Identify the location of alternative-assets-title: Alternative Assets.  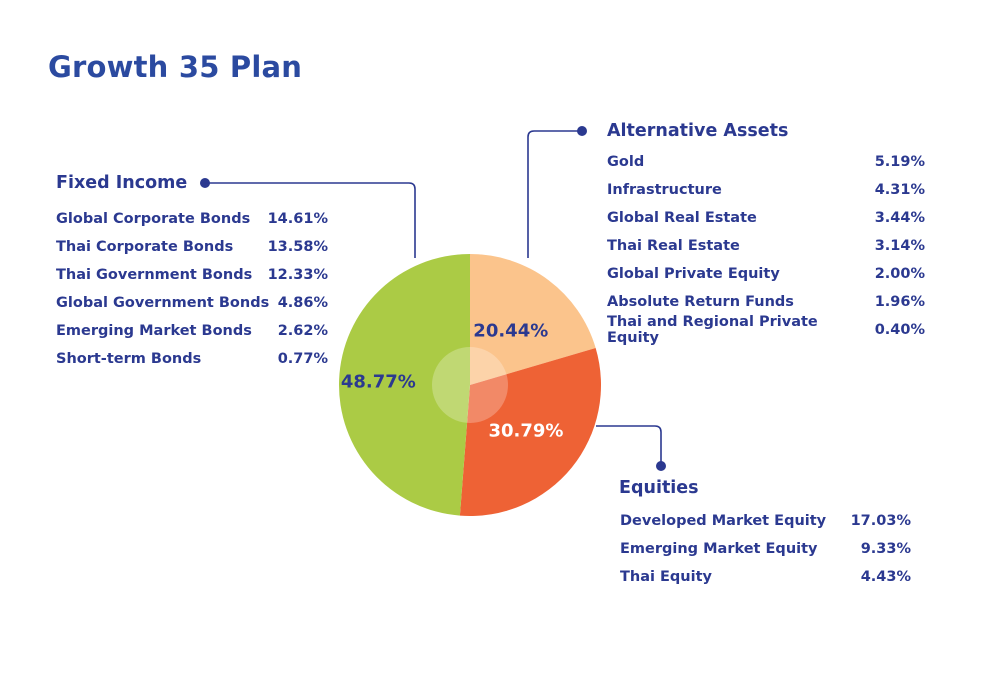
(698, 131).